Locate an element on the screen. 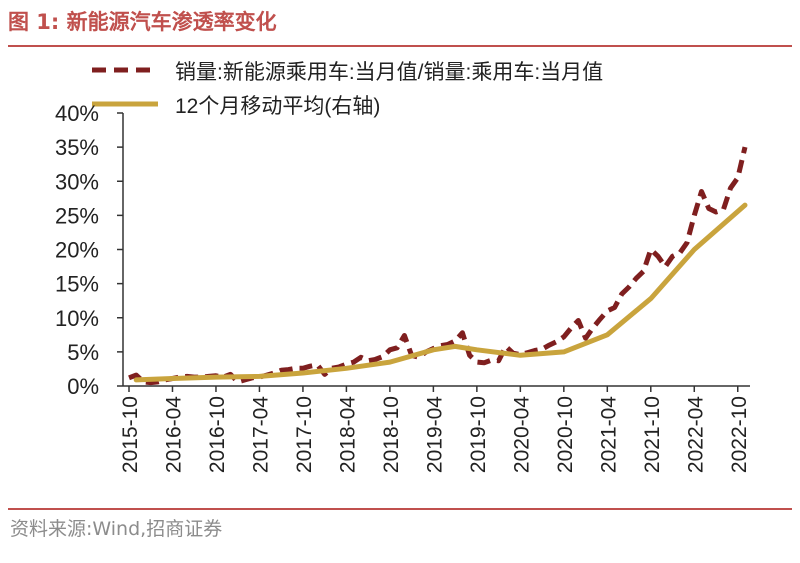 Image resolution: width=800 pixels, height=563 pixels. x-tick-label: 2018-04 is located at coordinates (347, 434).